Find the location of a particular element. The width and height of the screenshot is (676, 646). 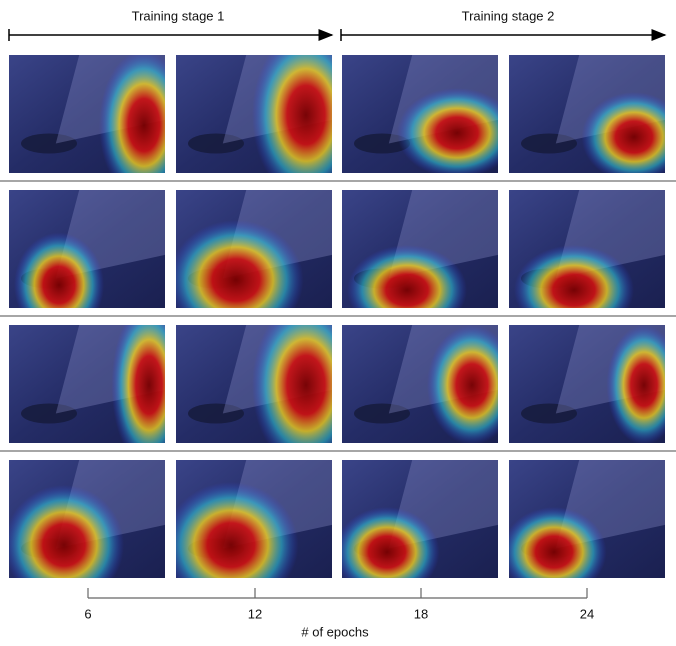

epoch-label: 24 is located at coordinates (587, 613).